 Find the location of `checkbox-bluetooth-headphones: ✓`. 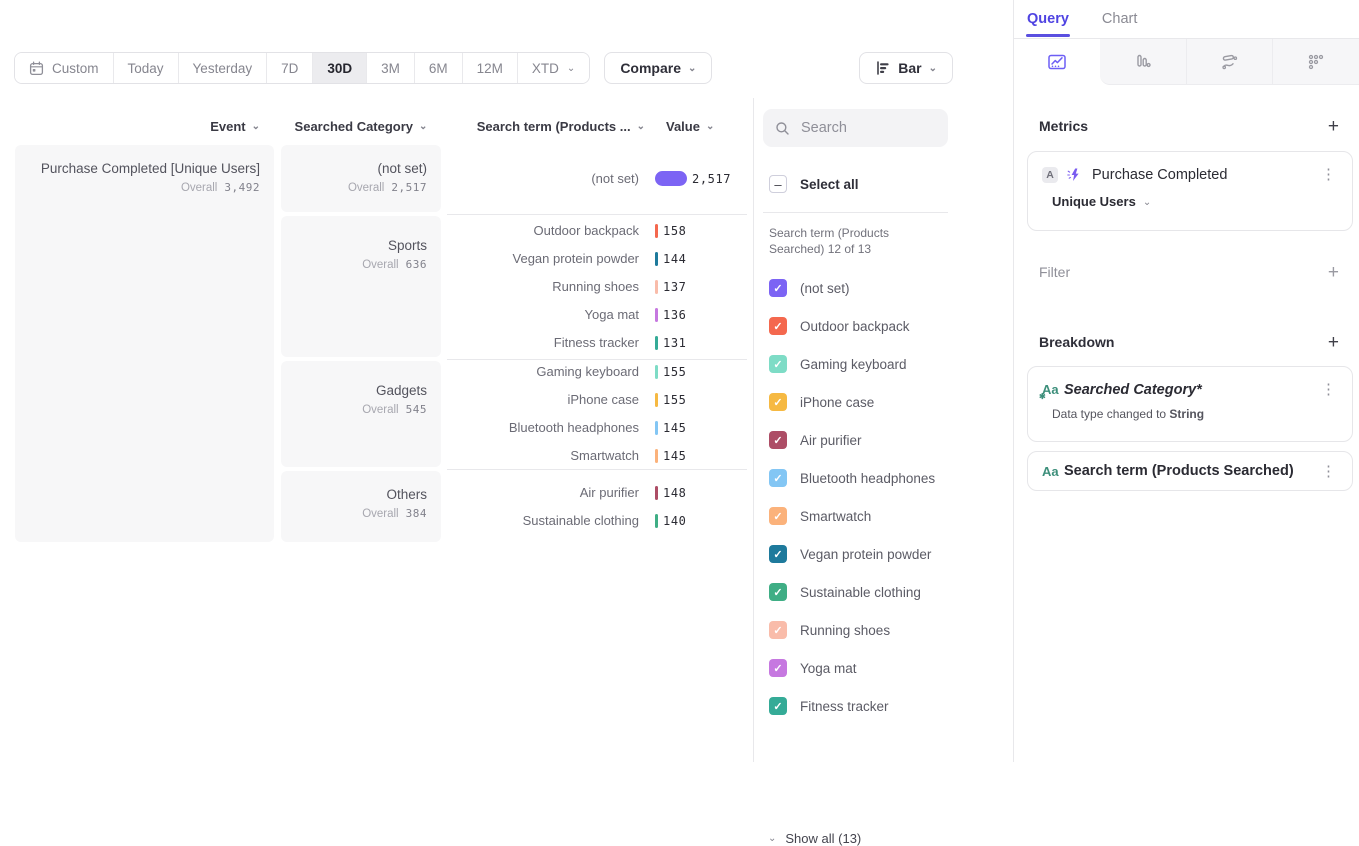

checkbox-bluetooth-headphones: ✓ is located at coordinates (778, 478).